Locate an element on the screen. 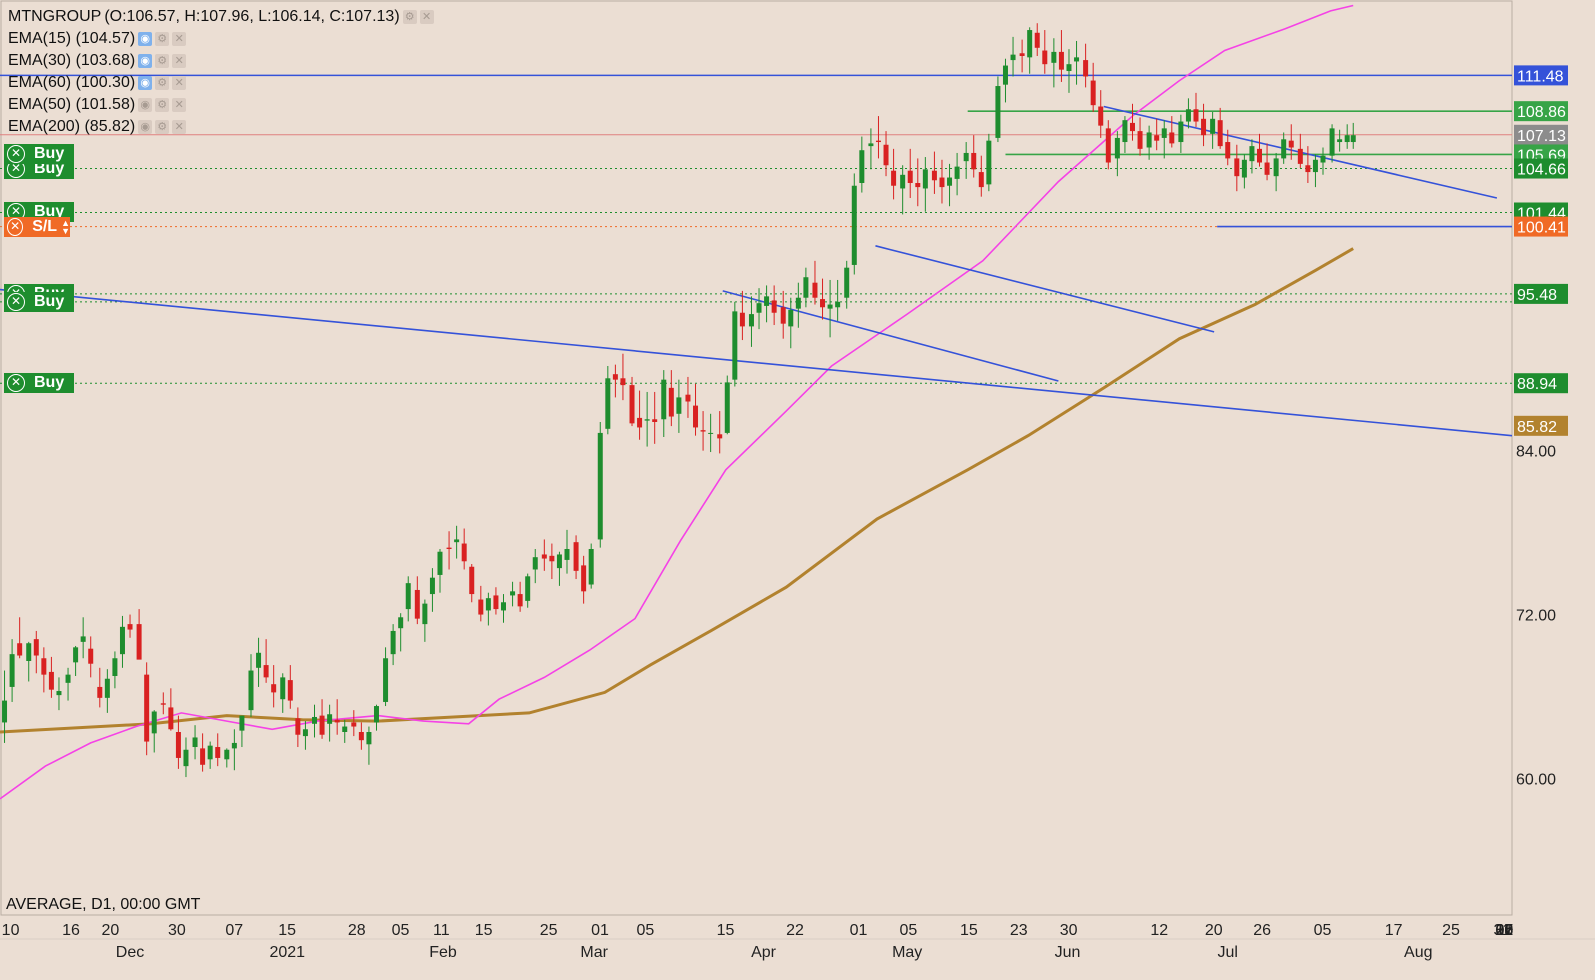 Image resolution: width=1595 pixels, height=980 pixels. price-tag-label: 100.41 is located at coordinates (1541, 228).